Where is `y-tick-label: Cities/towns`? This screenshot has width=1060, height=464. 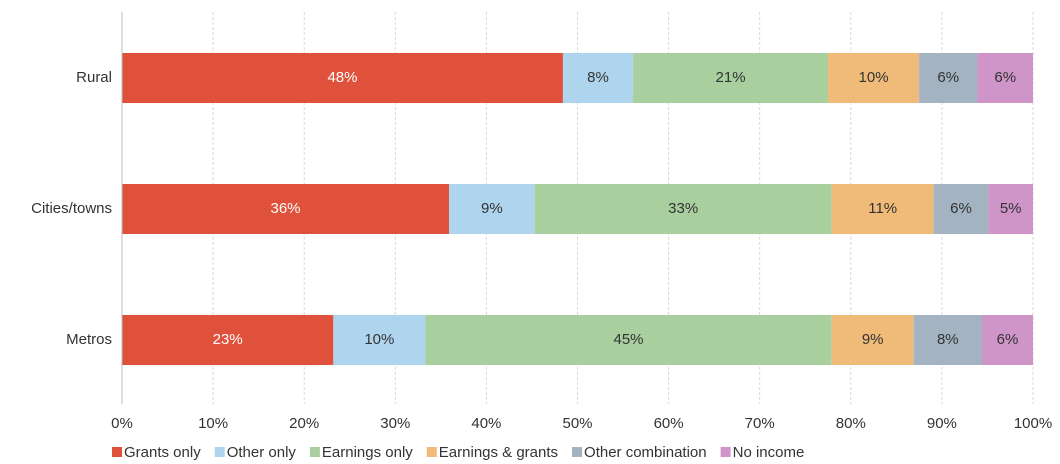
y-tick-label: Cities/towns is located at coordinates (71, 208).